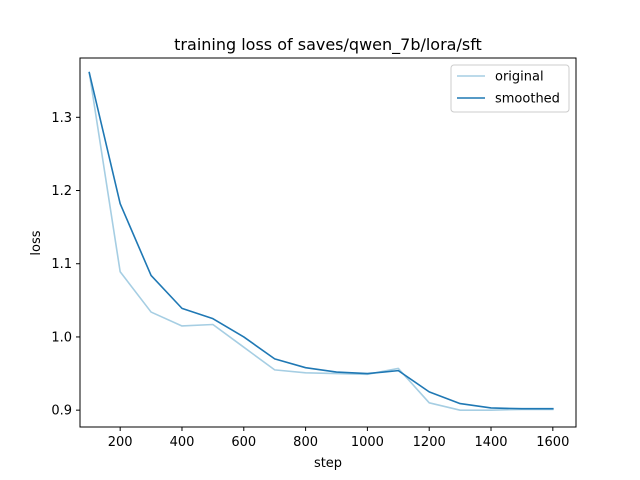  What do you see at coordinates (61, 118) in the screenshot?
I see `y-tick-label: 1.3` at bounding box center [61, 118].